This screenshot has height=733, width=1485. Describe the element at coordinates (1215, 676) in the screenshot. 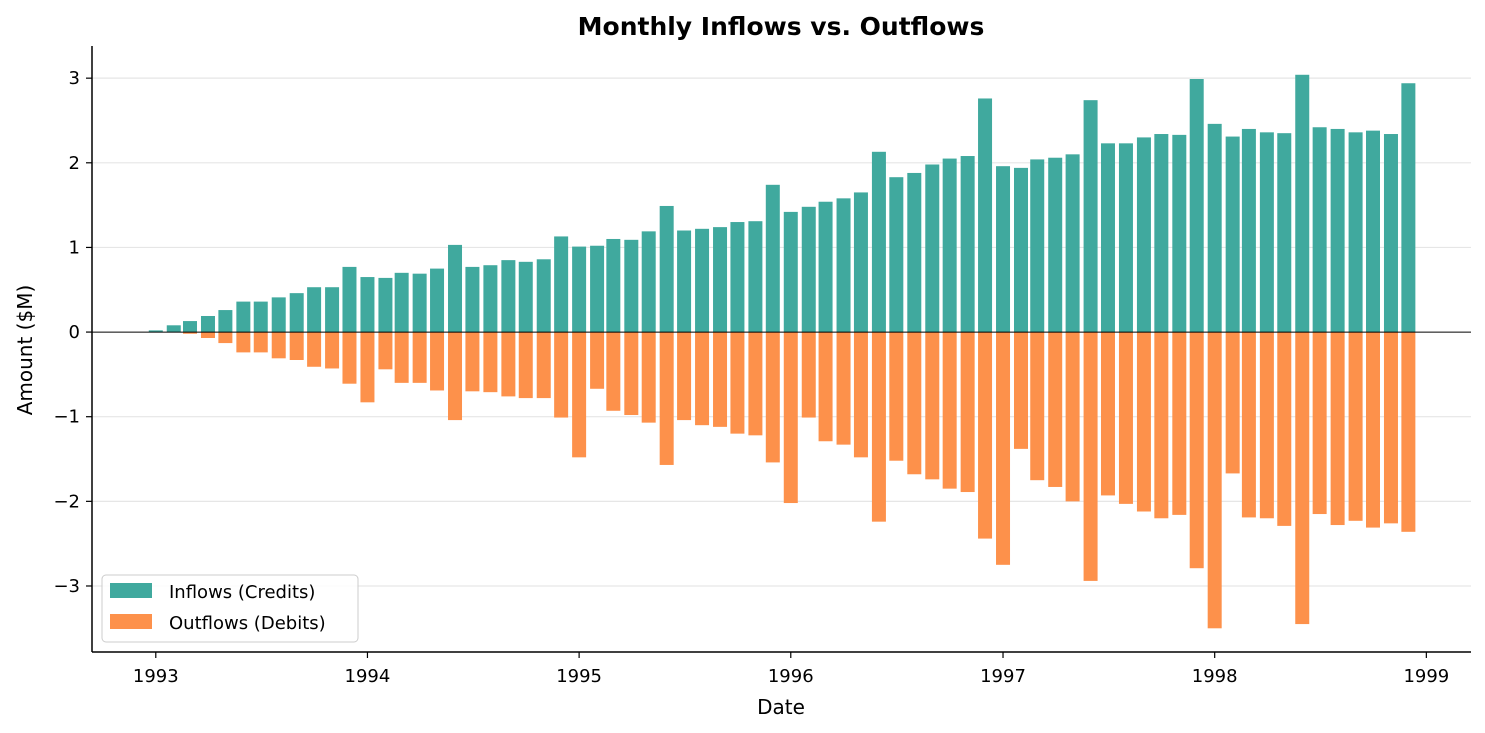

I see `x-tick-label: 1998` at that location.